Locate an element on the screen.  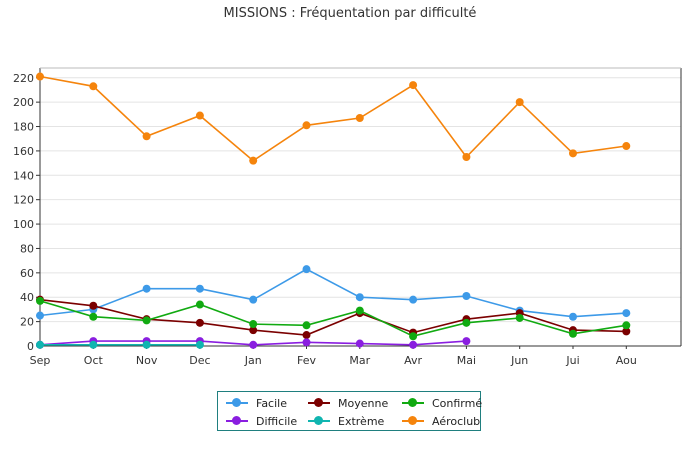
y-tick-label: 80 is located at coordinates (27, 248).